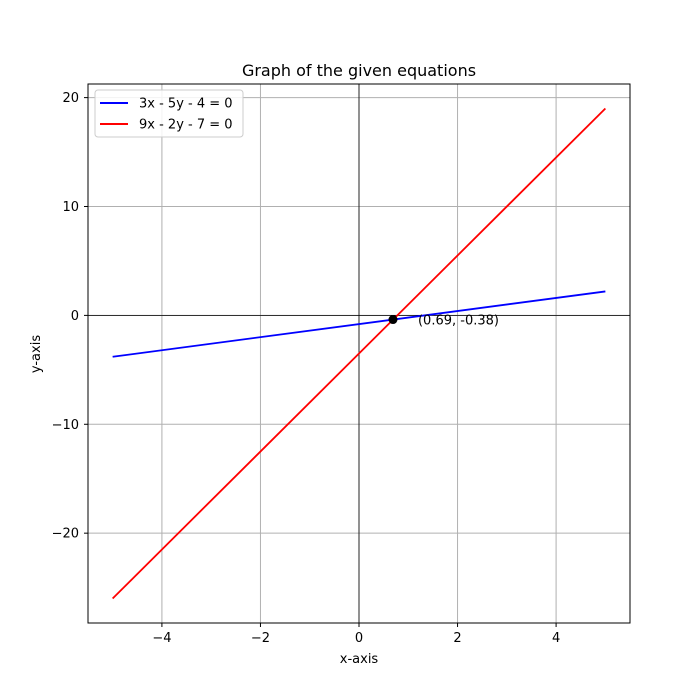  What do you see at coordinates (161, 638) in the screenshot?
I see `x-tick-label: −4` at bounding box center [161, 638].